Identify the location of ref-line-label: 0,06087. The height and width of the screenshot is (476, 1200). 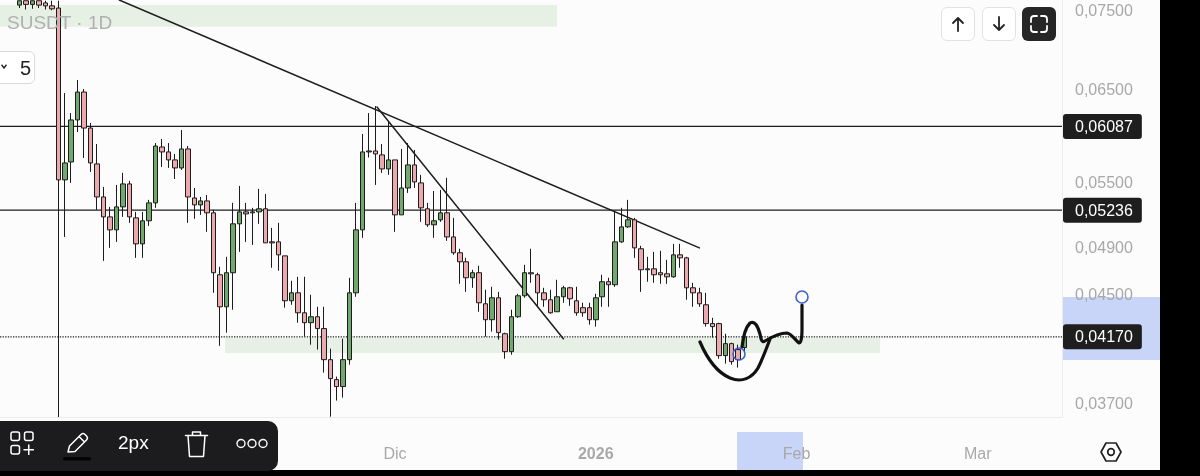
(1104, 126).